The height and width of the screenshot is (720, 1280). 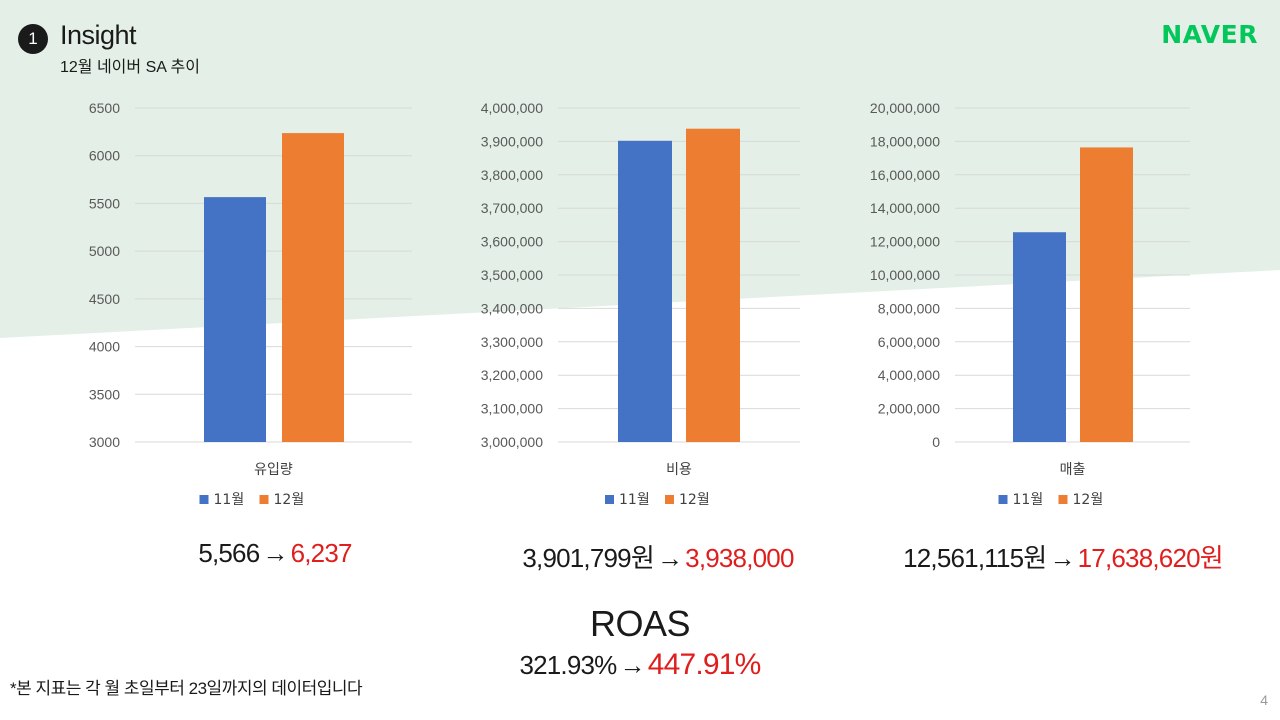 What do you see at coordinates (1150, 558) in the screenshot?
I see `revenue-after: 17,638,620원` at bounding box center [1150, 558].